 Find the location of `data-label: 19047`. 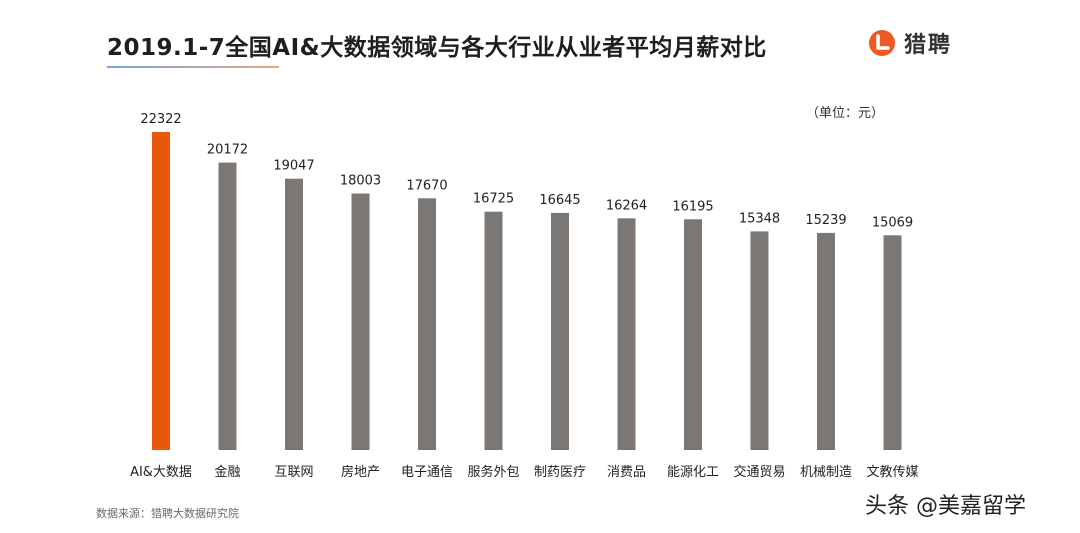

data-label: 19047 is located at coordinates (293, 166).